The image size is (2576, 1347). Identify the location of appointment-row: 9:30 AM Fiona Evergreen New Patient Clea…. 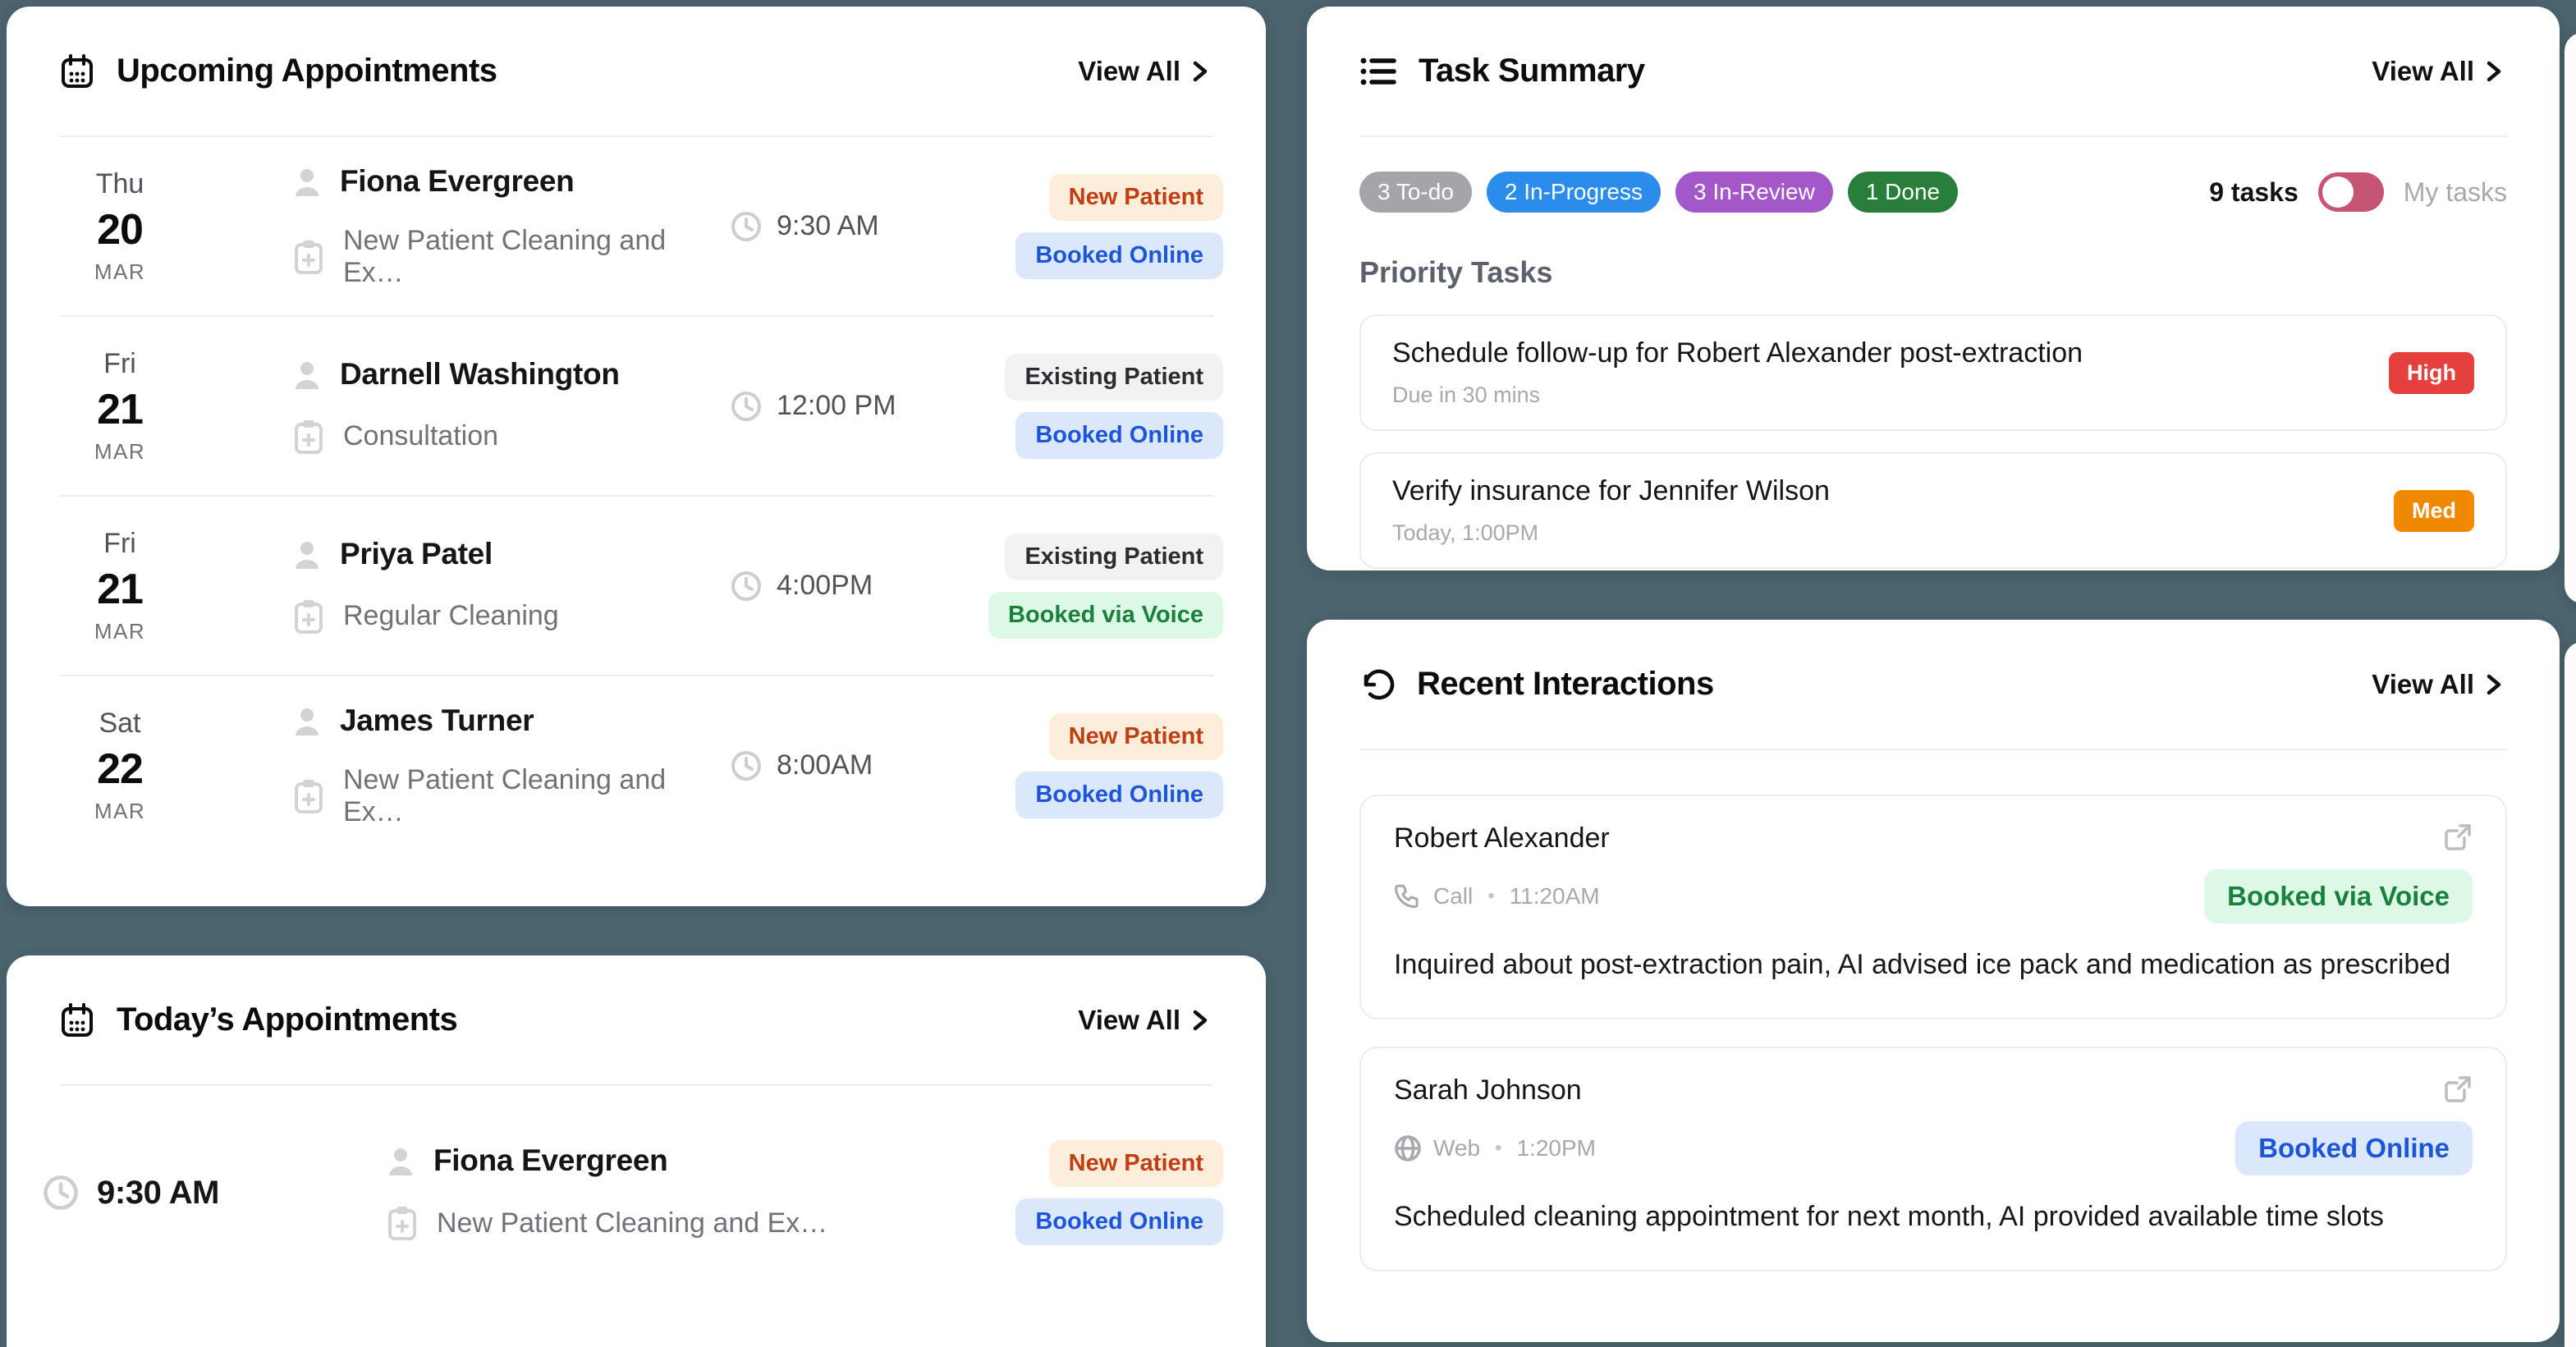
(637, 1192).